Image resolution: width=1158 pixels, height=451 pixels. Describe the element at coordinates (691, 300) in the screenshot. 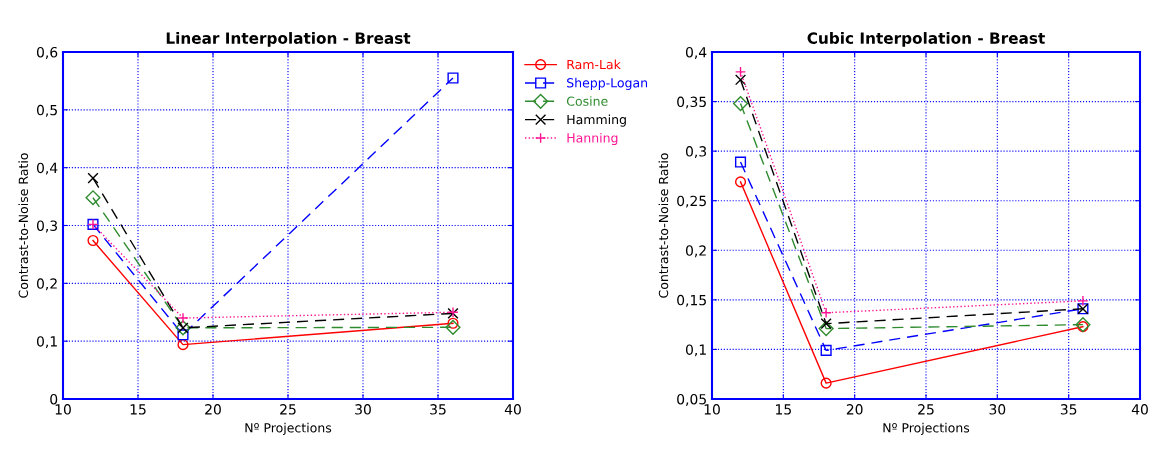

I see `y-tick-label: 0,15` at that location.